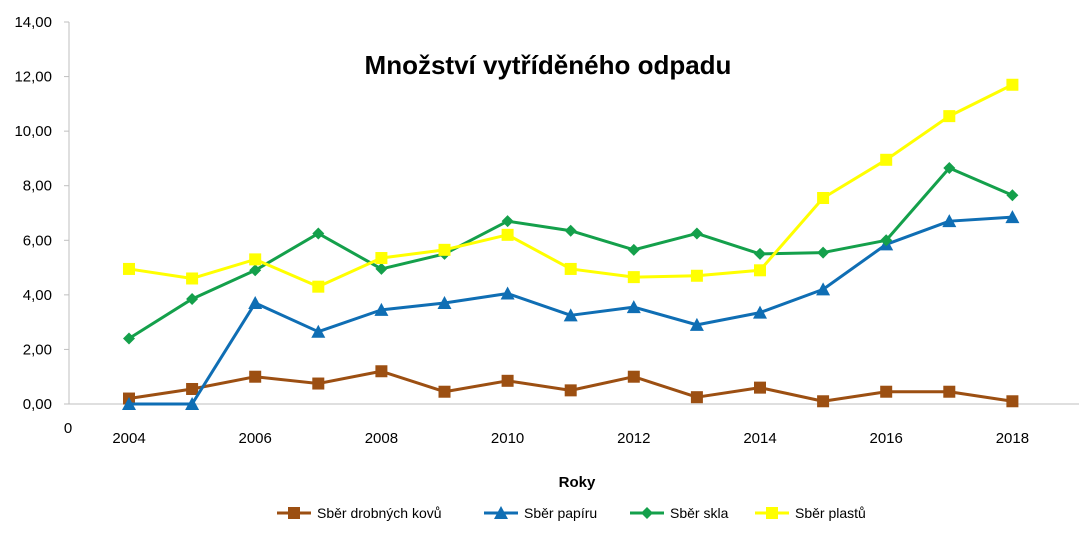 Image resolution: width=1079 pixels, height=538 pixels. I want to click on y-tick-label: 0,00, so click(37, 404).